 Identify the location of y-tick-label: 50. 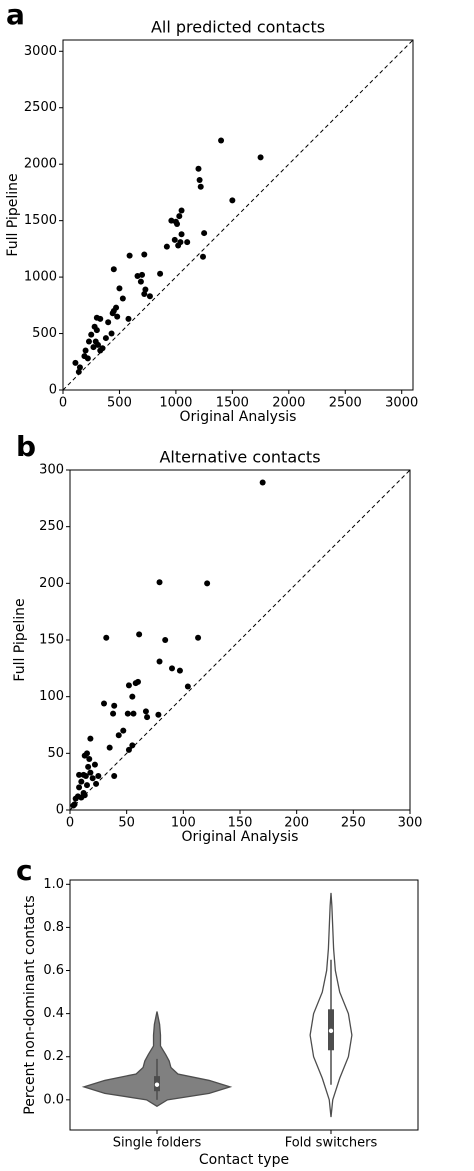
(55, 753).